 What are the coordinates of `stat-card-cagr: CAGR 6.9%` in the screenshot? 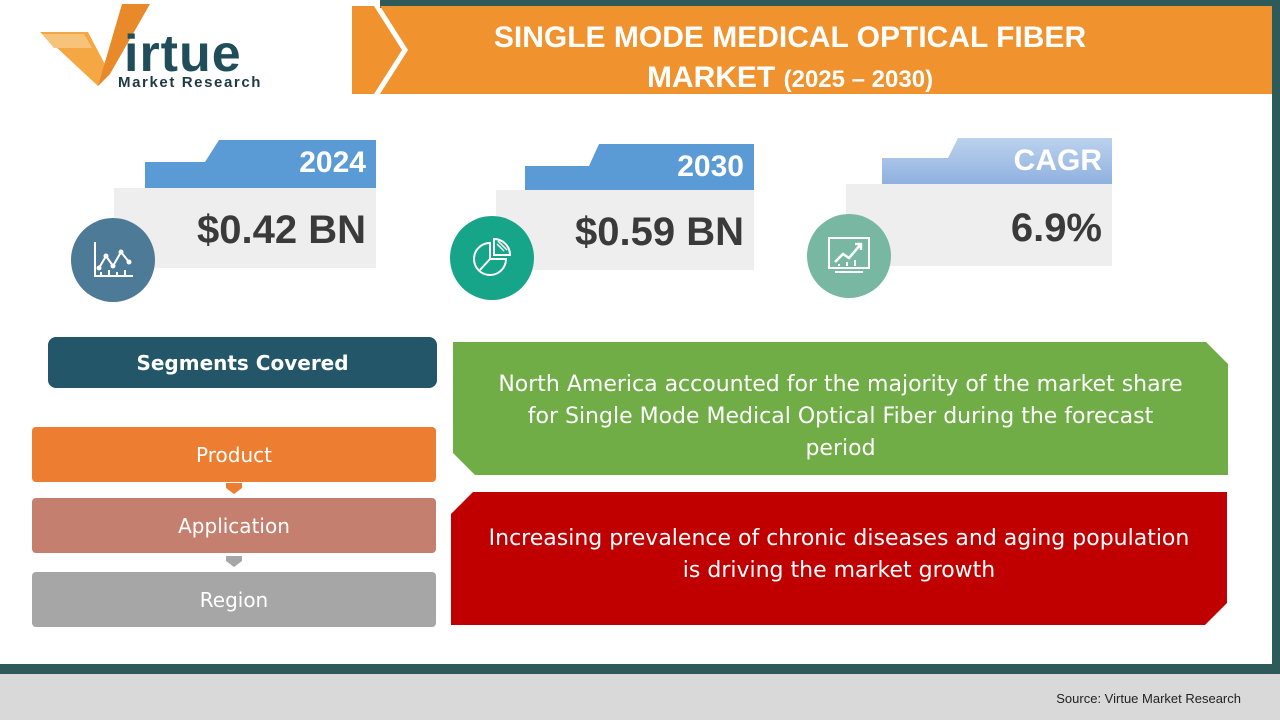 It's located at (959, 219).